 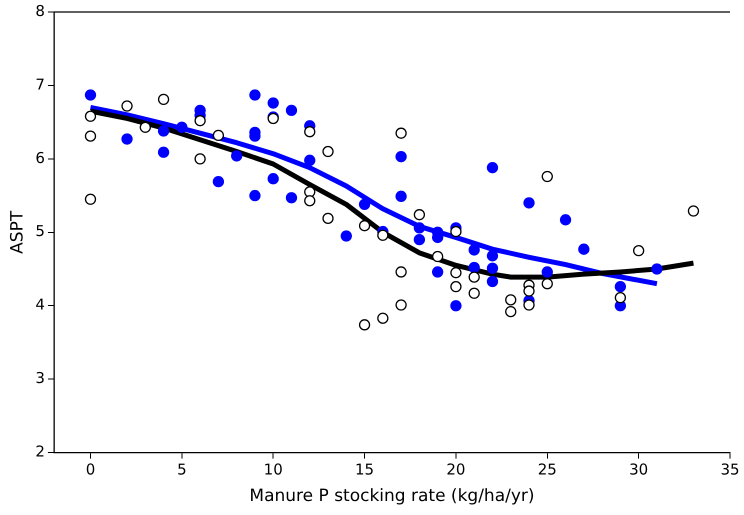 What do you see at coordinates (40, 451) in the screenshot?
I see `y-tick-label: 2` at bounding box center [40, 451].